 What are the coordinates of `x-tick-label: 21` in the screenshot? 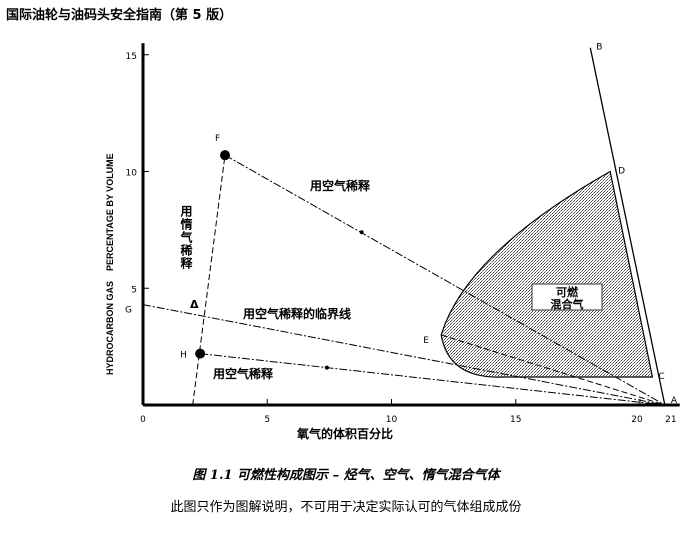 It's located at (670, 420).